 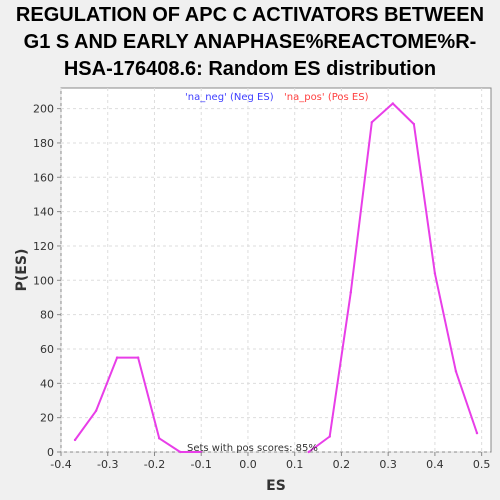 What do you see at coordinates (250, 69) in the screenshot?
I see `chart-title-line-3: HSA-176408.6: Random ES distribution` at bounding box center [250, 69].